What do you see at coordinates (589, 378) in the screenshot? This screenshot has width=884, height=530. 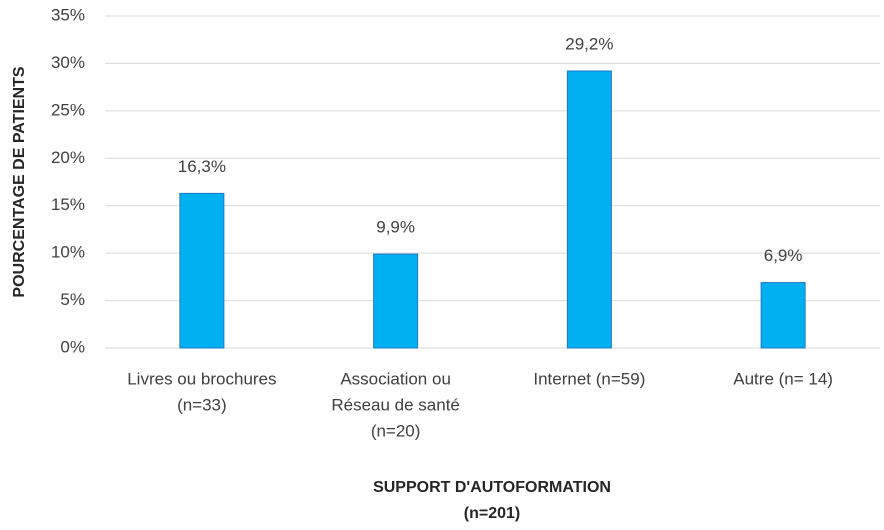 I see `x-tick-label: Internet (n=59)` at bounding box center [589, 378].